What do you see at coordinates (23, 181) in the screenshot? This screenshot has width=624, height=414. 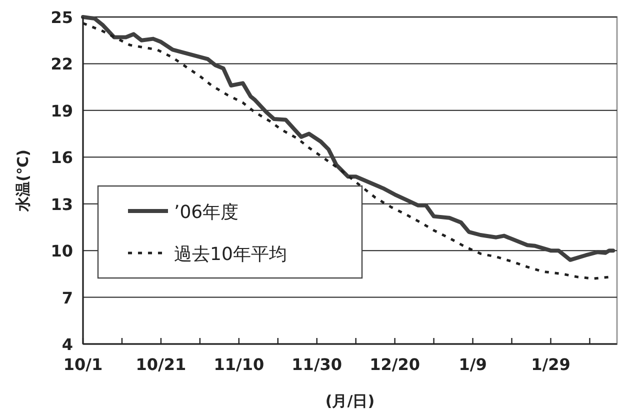 I see `y-axis-title: 水温(℃)` at bounding box center [23, 181].